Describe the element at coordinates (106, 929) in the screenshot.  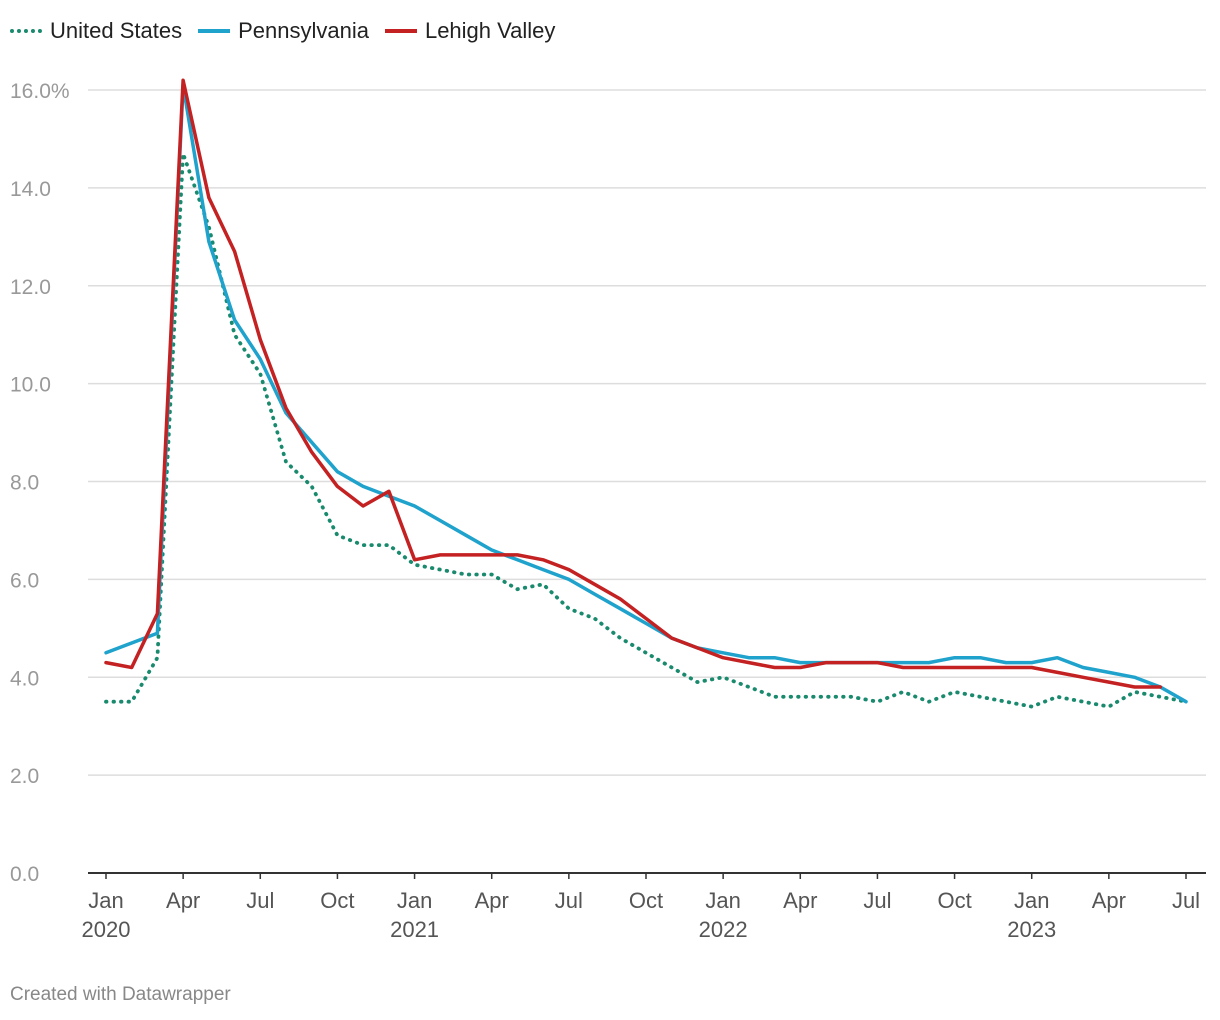
I see `x-tick-year-label: 2020` at that location.